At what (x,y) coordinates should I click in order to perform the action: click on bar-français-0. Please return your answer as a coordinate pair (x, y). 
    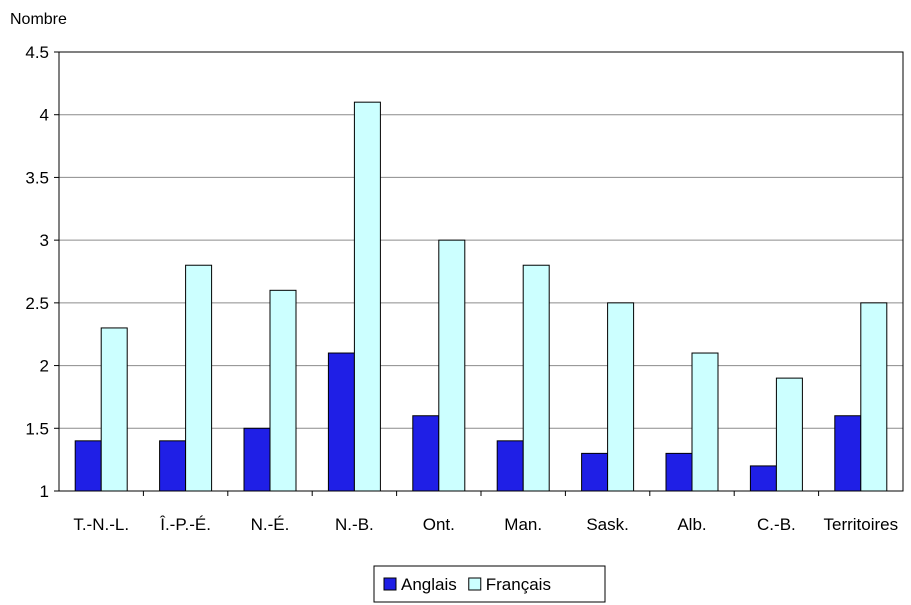
    Looking at the image, I should click on (114, 409).